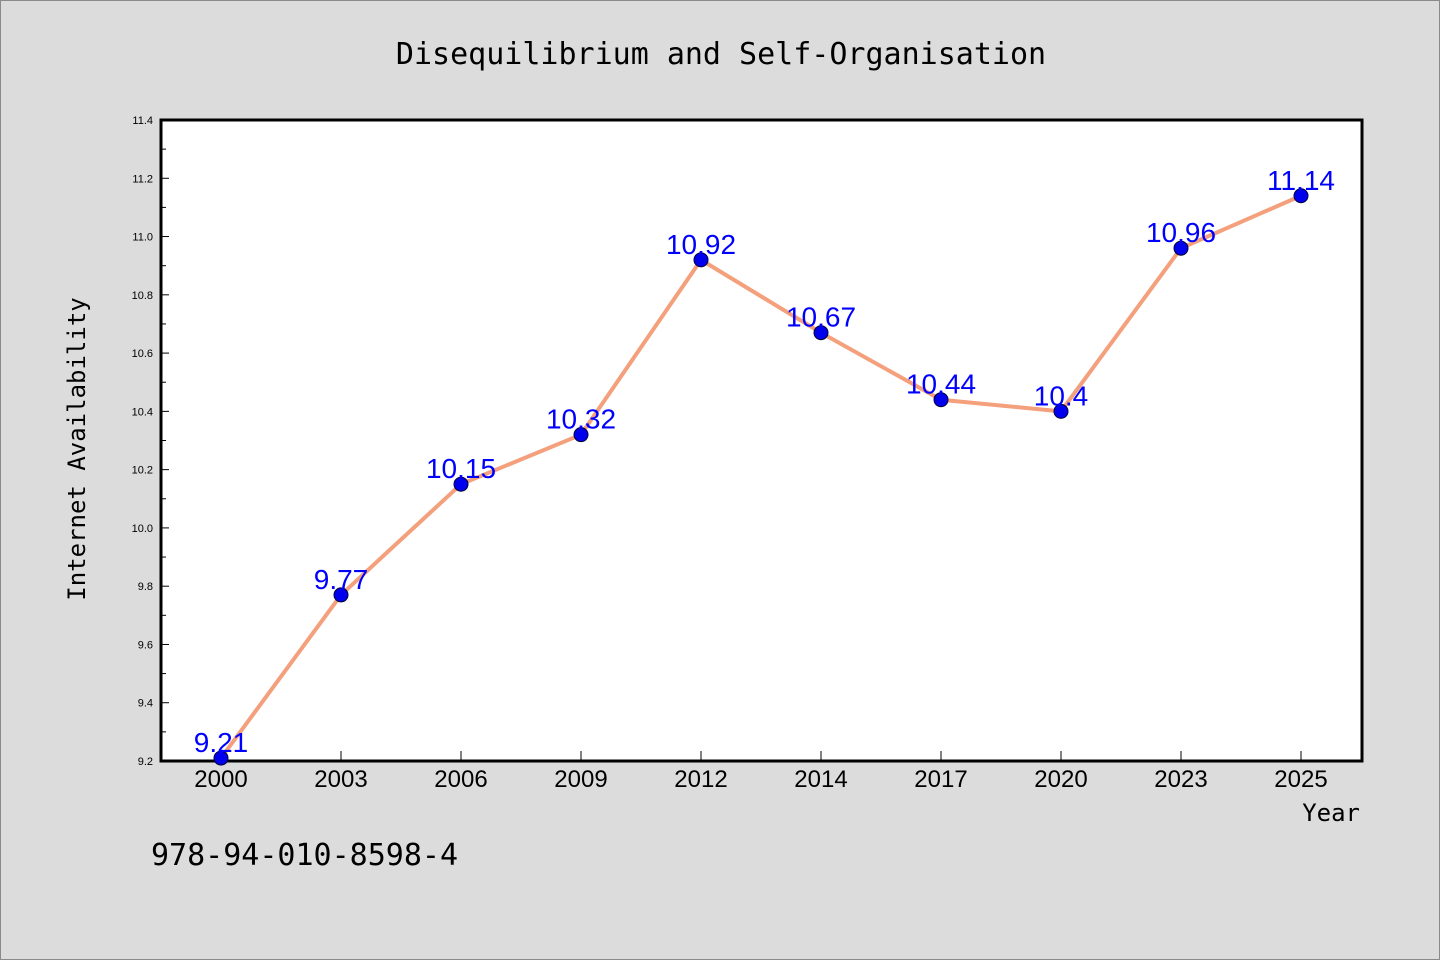  Describe the element at coordinates (220, 779) in the screenshot. I see `x-tick-label: 2000` at that location.